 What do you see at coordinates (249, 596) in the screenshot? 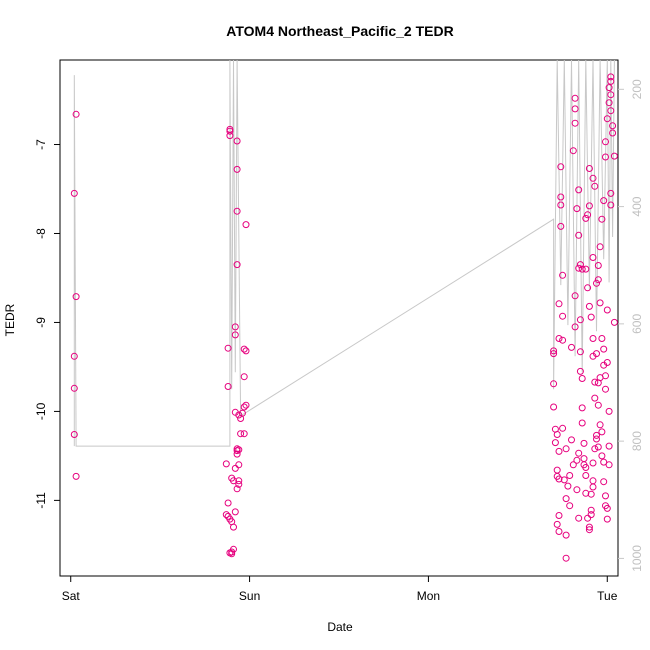
I see `x-tick-label: Sun` at bounding box center [249, 596].